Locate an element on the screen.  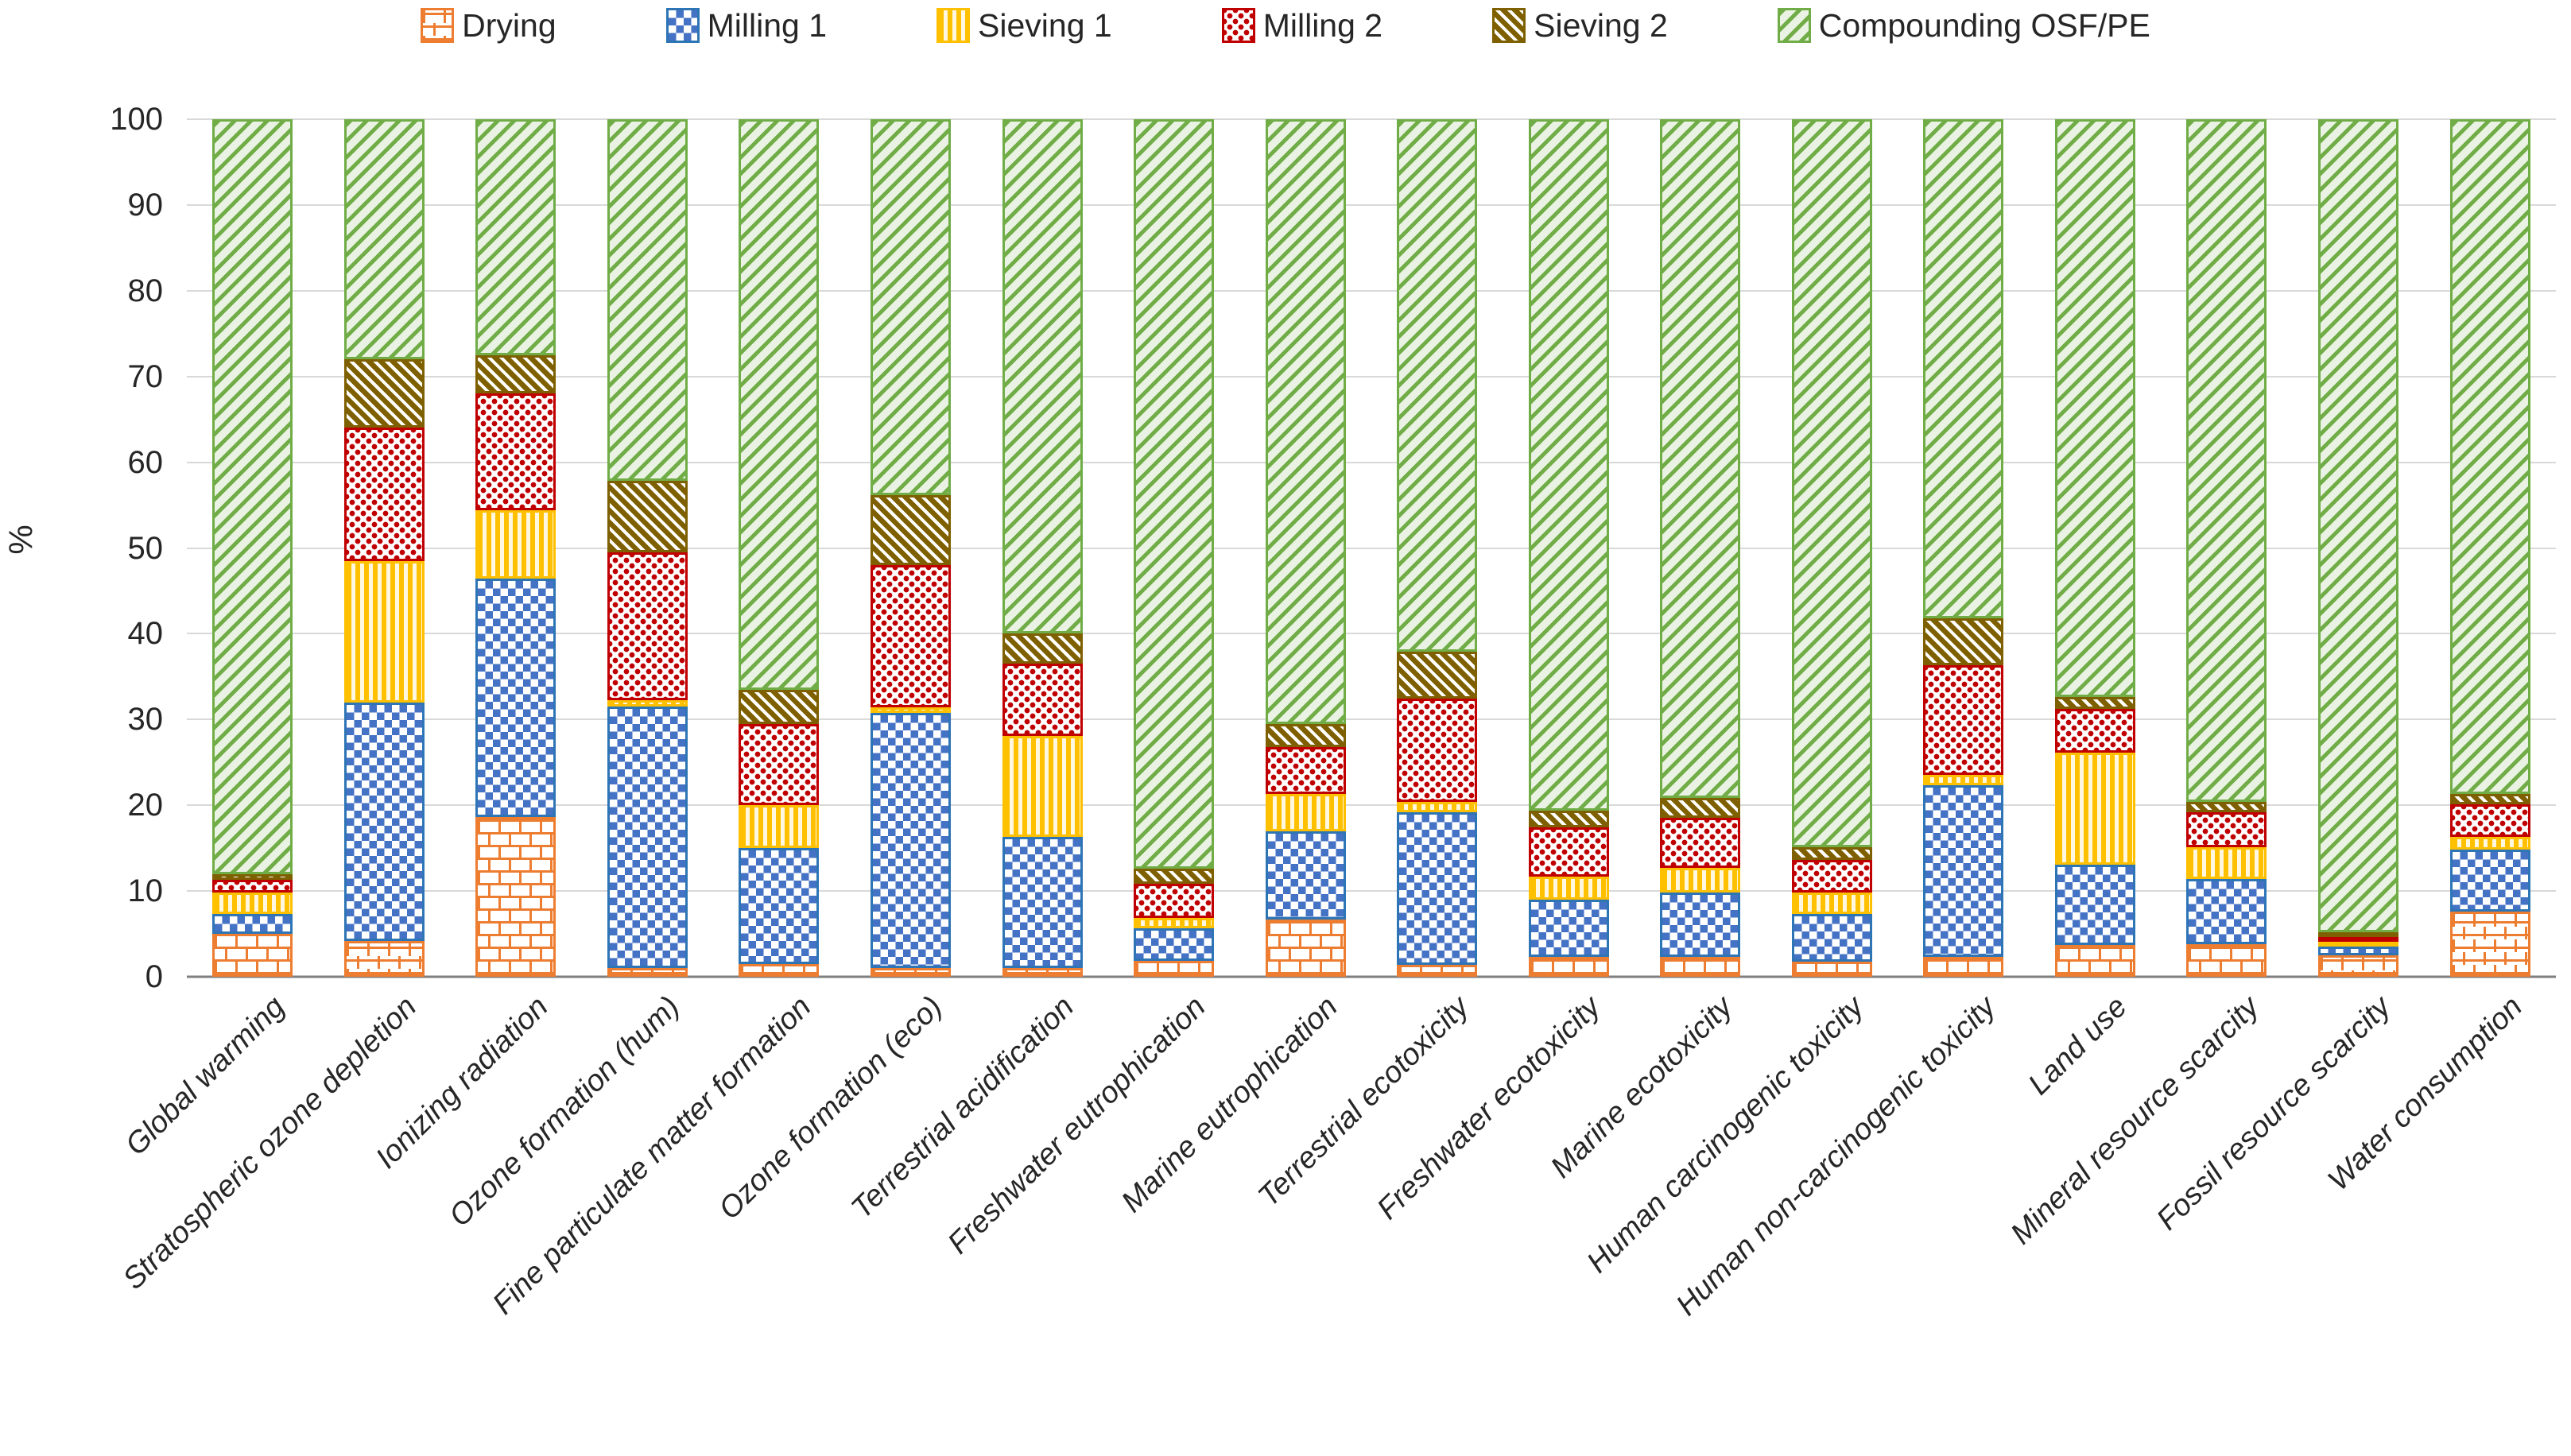
bar-ozone-formation-hum is located at coordinates (647, 548).